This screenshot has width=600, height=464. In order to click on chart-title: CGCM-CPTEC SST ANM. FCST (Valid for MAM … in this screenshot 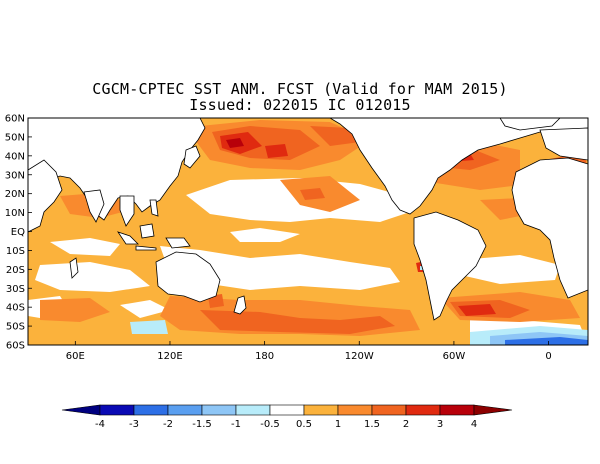, I will do `click(300, 89)`.